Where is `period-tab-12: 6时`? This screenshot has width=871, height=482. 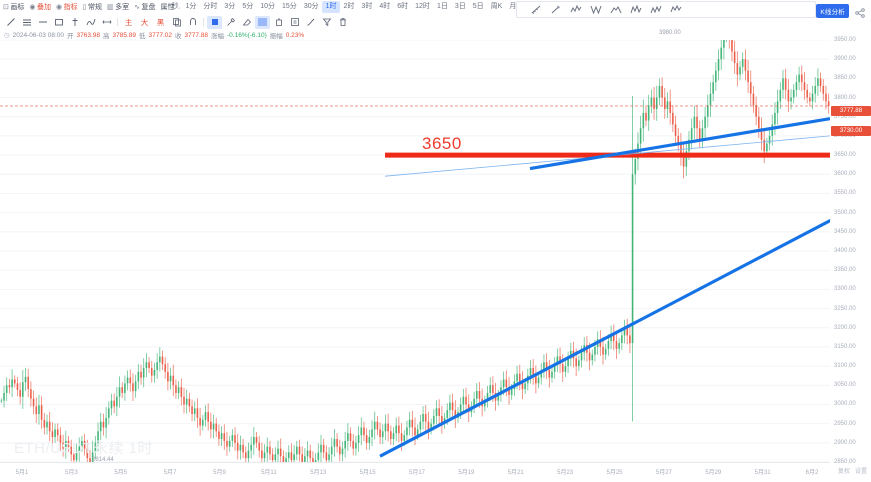 period-tab-12: 6时 is located at coordinates (403, 7).